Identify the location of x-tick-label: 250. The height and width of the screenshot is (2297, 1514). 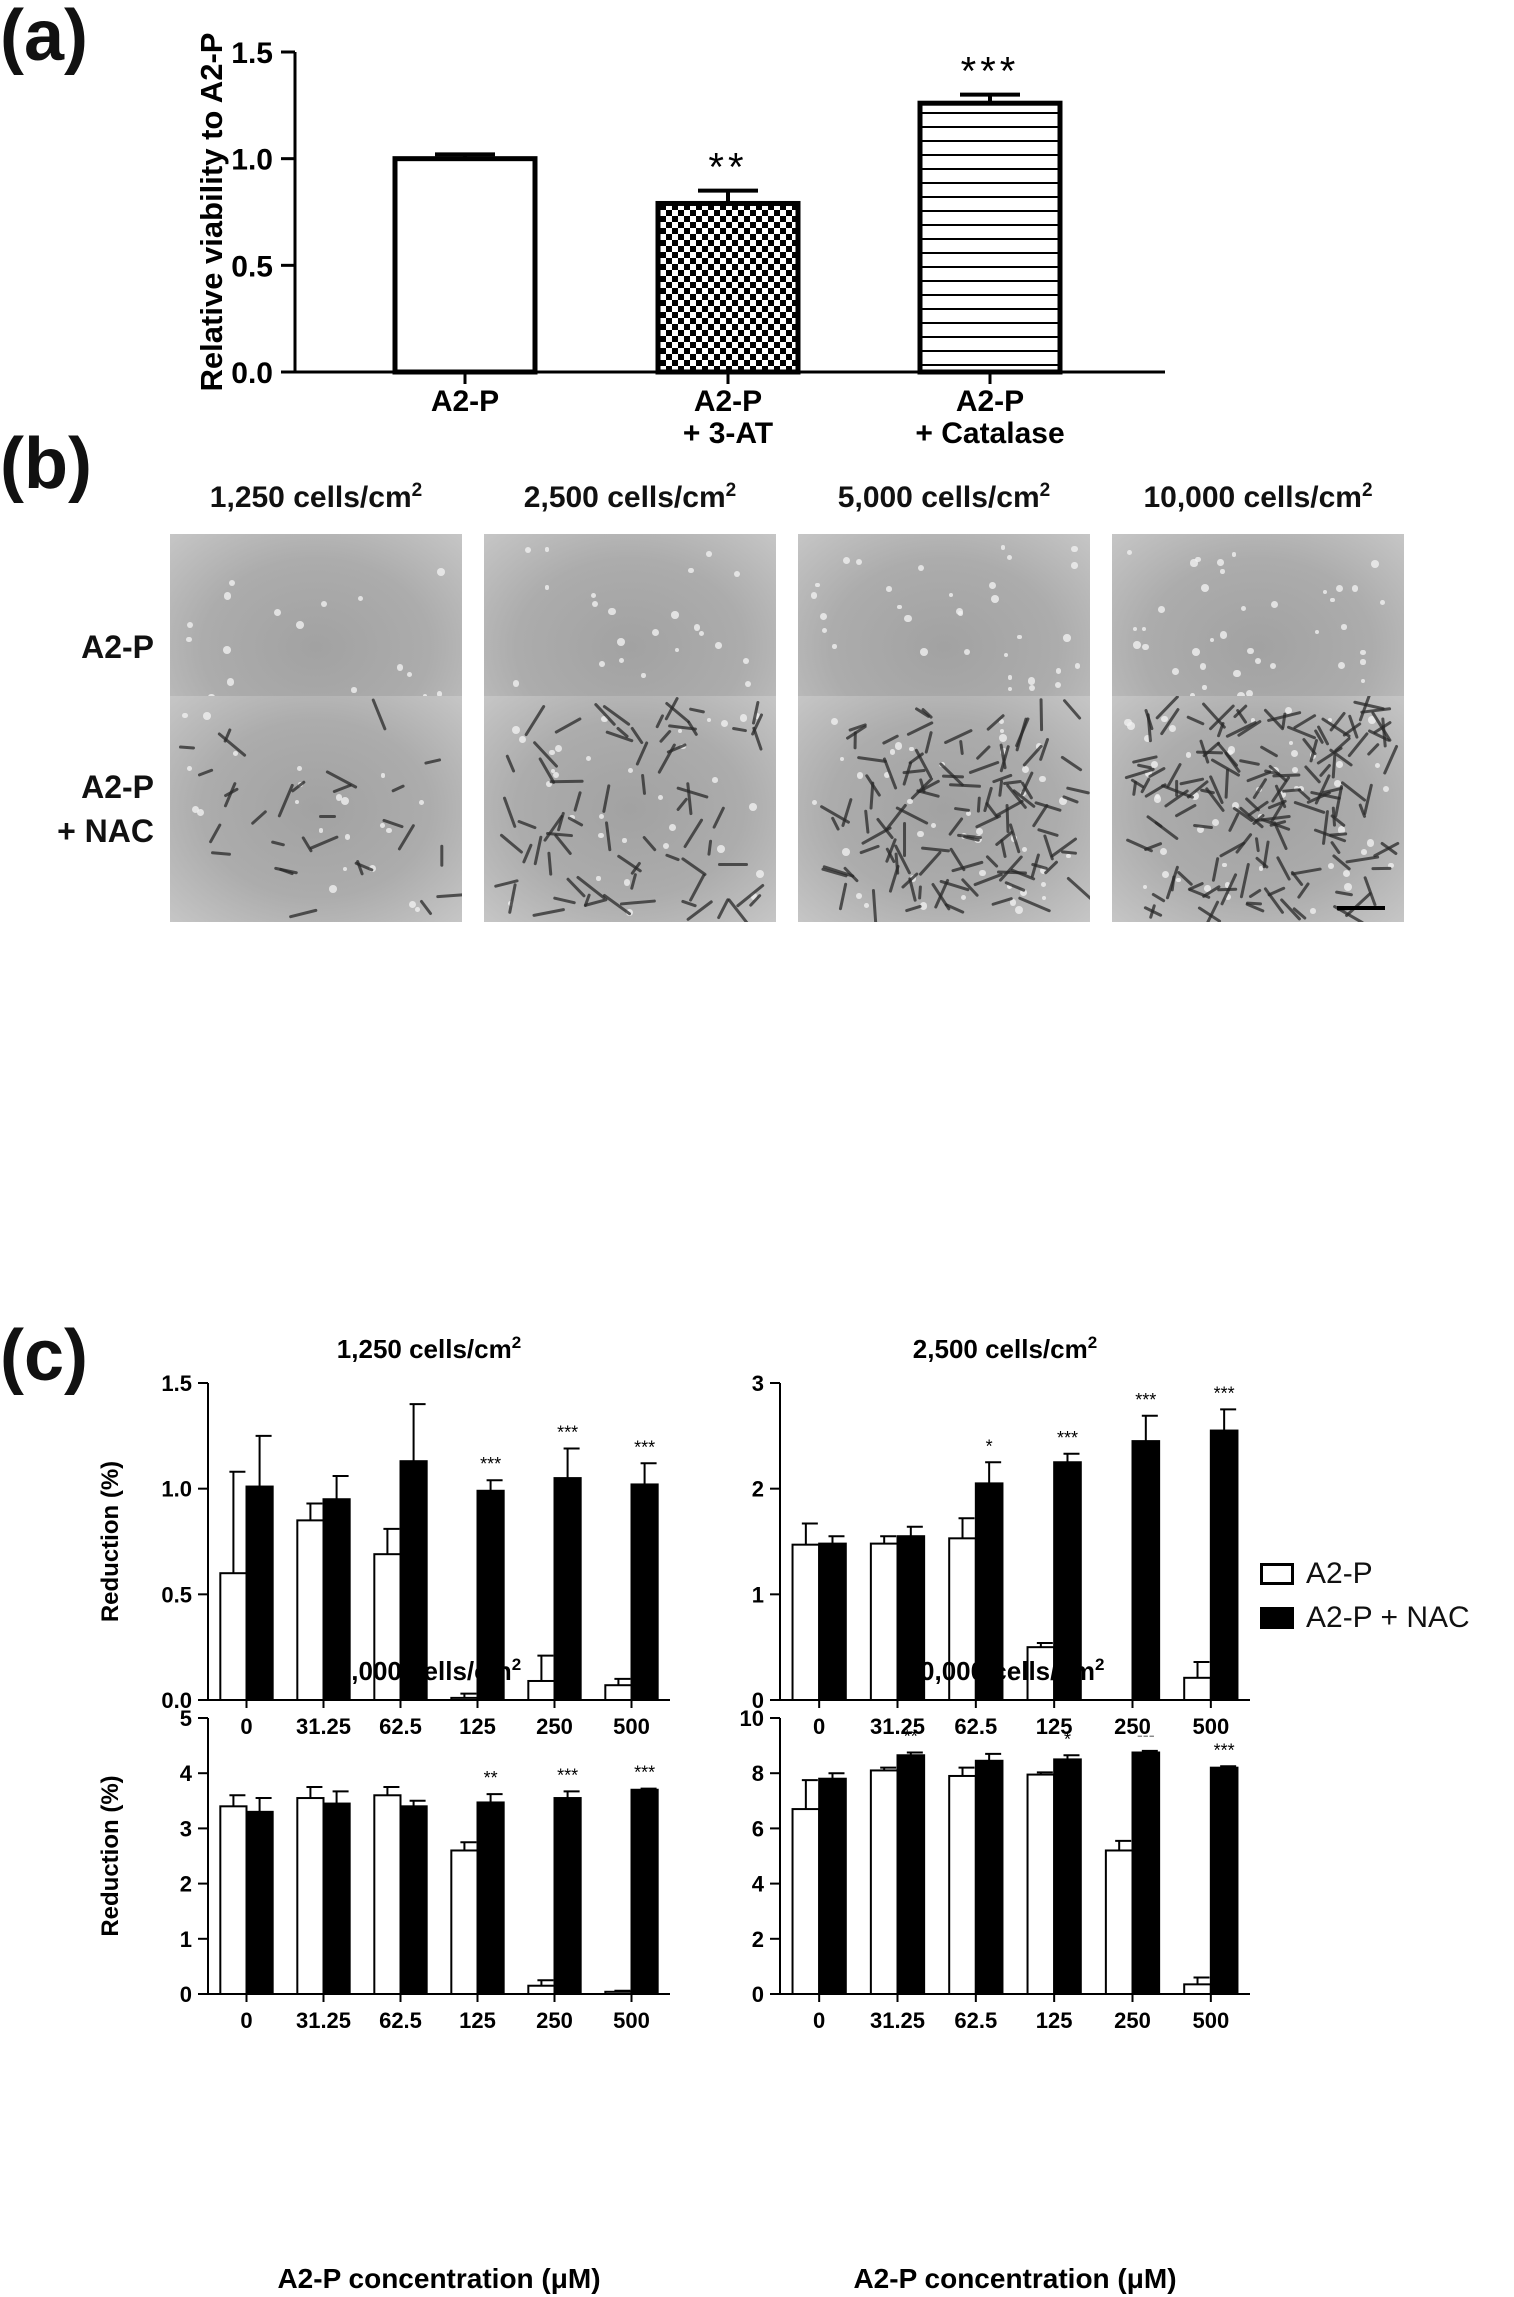
(1132, 2020).